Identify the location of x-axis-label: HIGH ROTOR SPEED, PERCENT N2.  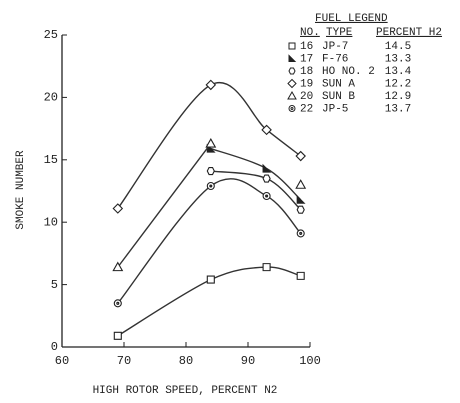
(185, 391).